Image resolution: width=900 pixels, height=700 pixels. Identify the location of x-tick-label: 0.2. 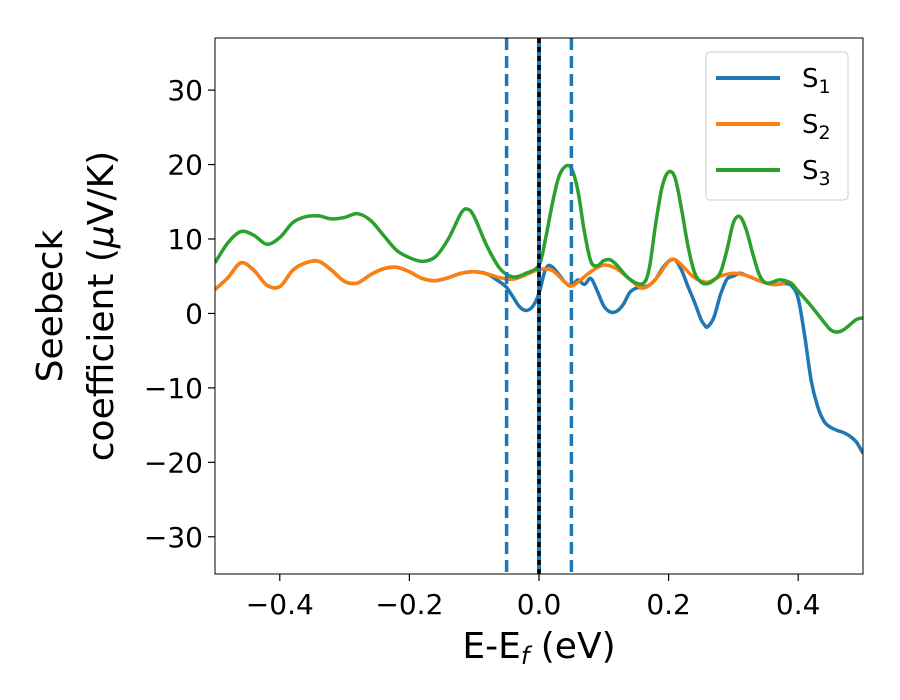
(668, 604).